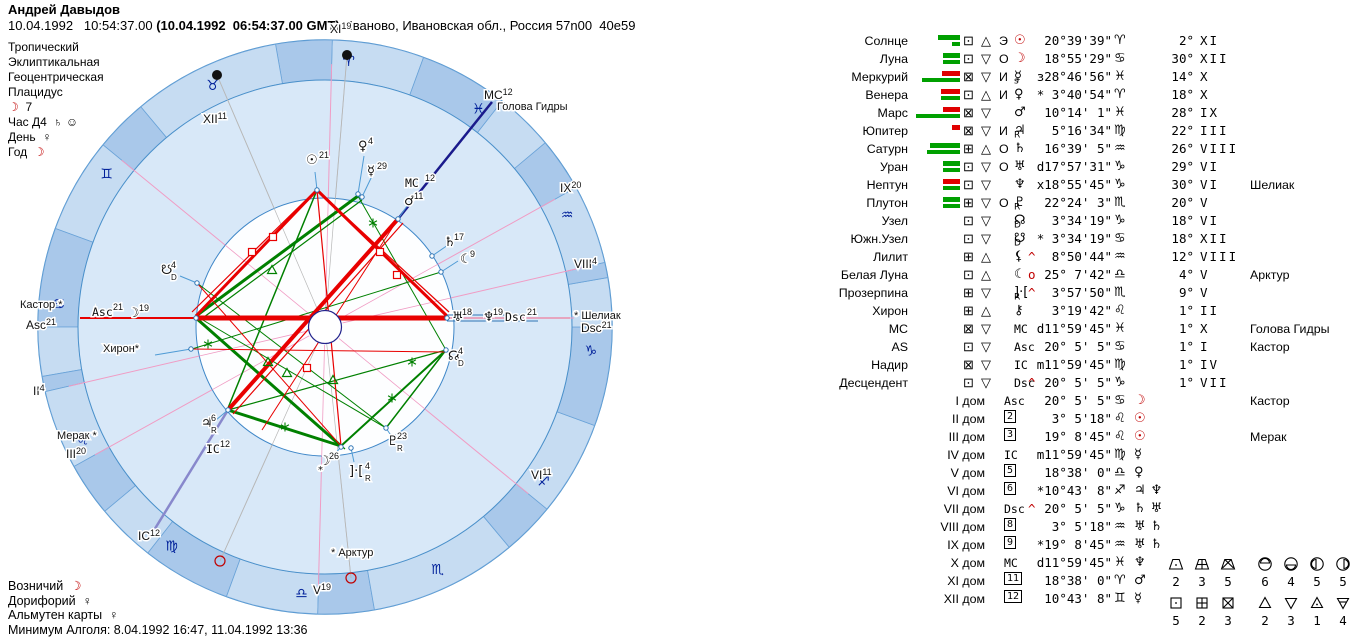  I want to click on legend-count: 5, so click(1317, 581).